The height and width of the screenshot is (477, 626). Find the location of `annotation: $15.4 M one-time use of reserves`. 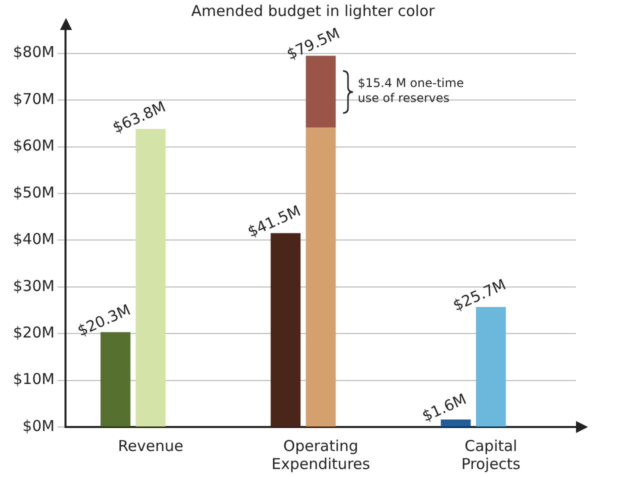

annotation: $15.4 M one-time use of reserves is located at coordinates (411, 91).